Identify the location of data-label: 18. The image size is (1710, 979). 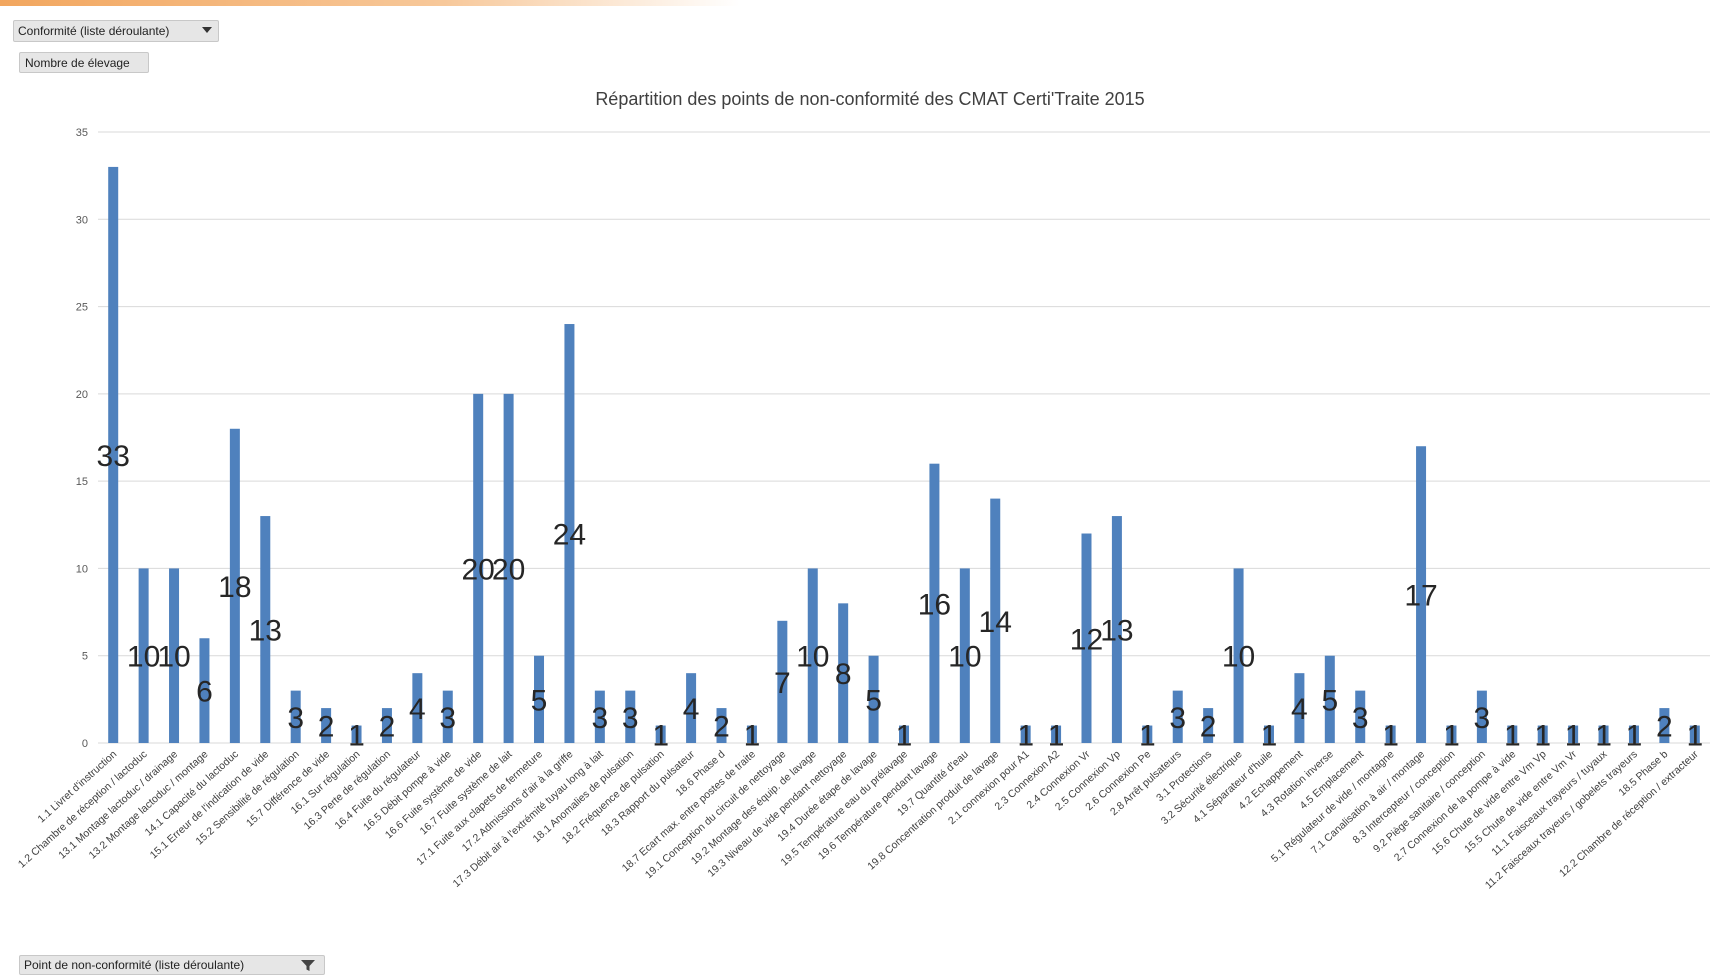
(234, 587).